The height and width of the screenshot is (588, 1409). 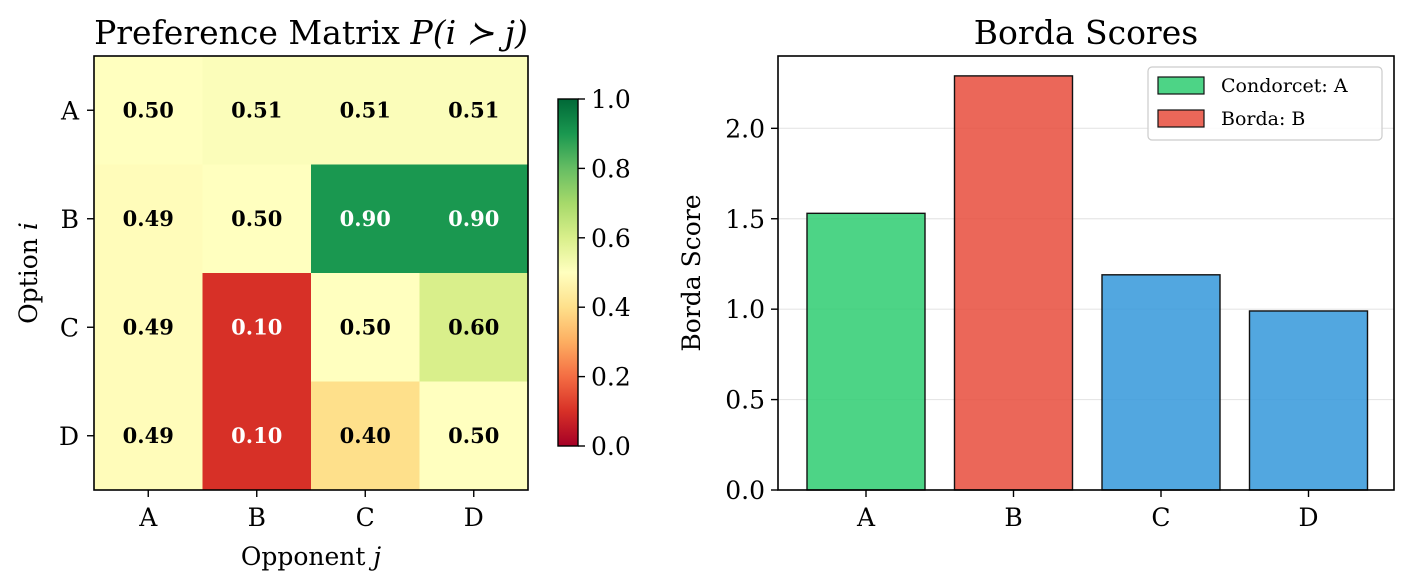 I want to click on legend-box, so click(x=1265, y=103).